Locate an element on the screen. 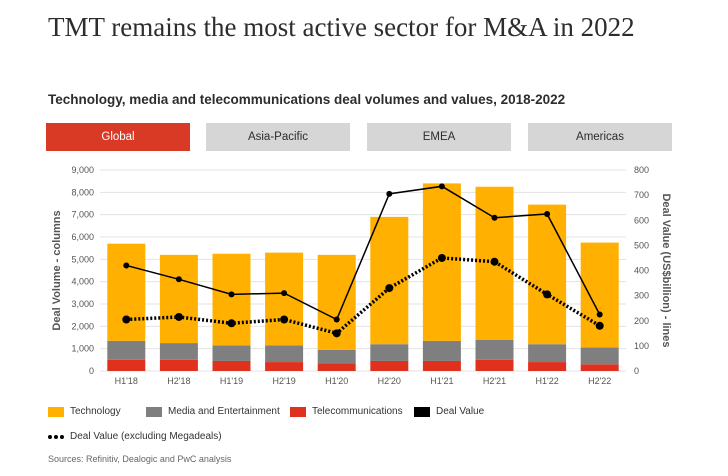 Image resolution: width=728 pixels, height=476 pixels. legend-telecom-swatch is located at coordinates (298, 411).